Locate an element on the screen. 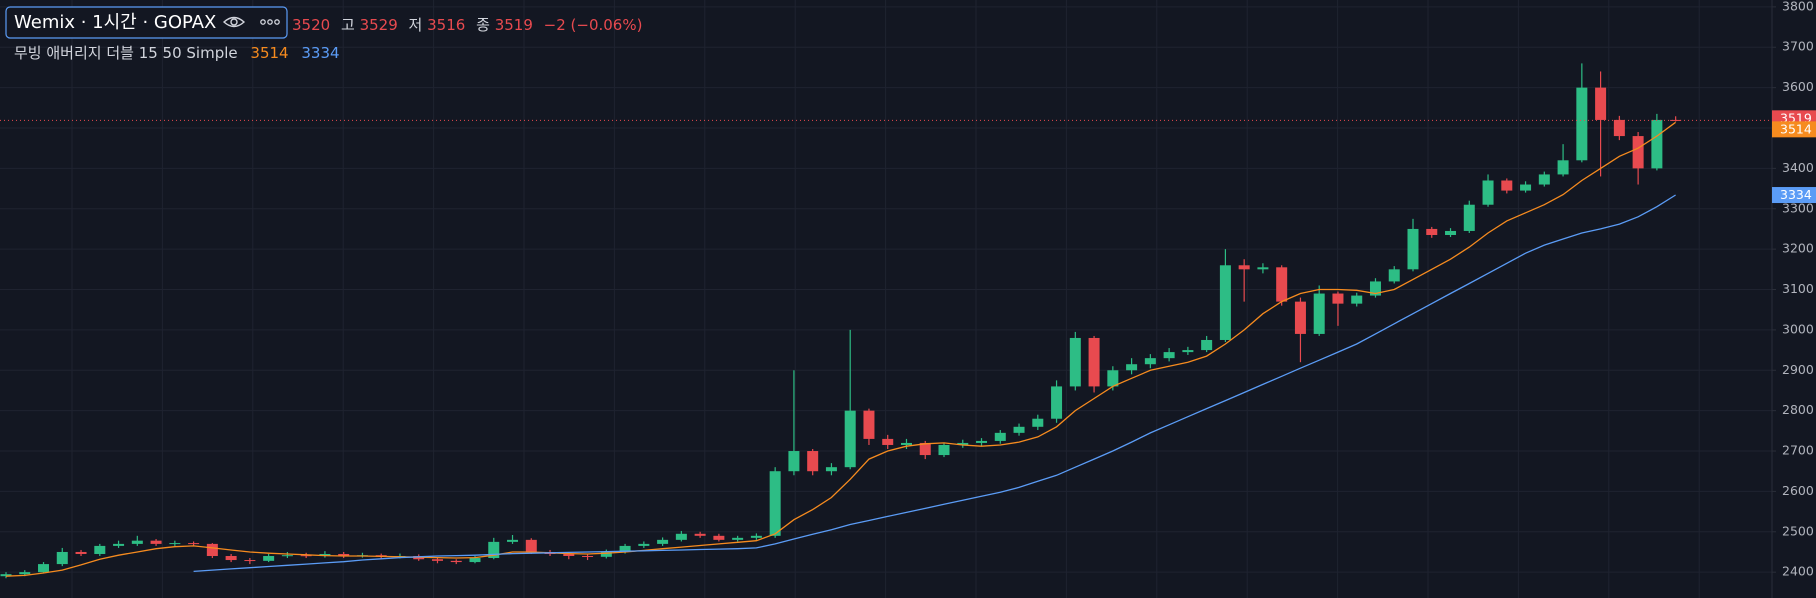 The image size is (1816, 598). y-tick-label: 3700 is located at coordinates (1798, 46).